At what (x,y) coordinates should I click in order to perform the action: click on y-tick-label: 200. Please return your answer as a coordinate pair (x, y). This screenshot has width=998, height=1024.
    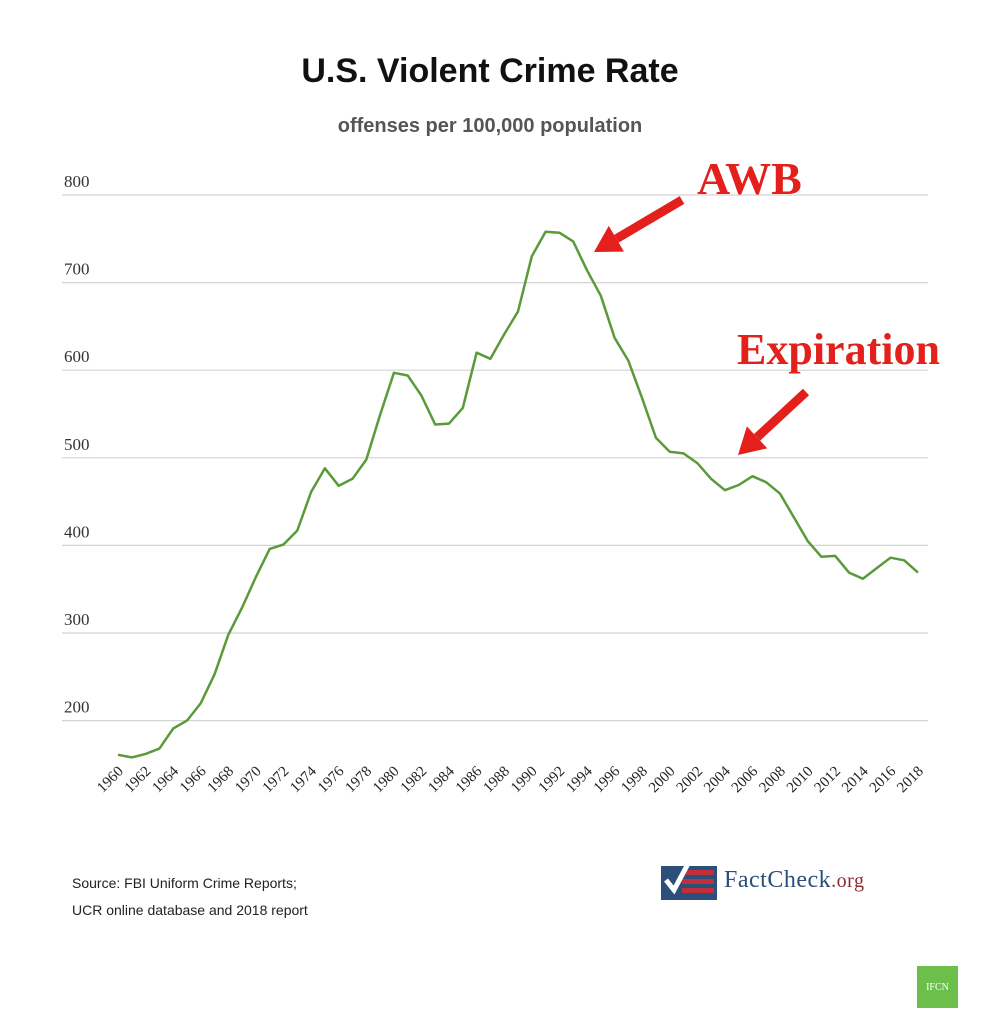
    Looking at the image, I should click on (77, 707).